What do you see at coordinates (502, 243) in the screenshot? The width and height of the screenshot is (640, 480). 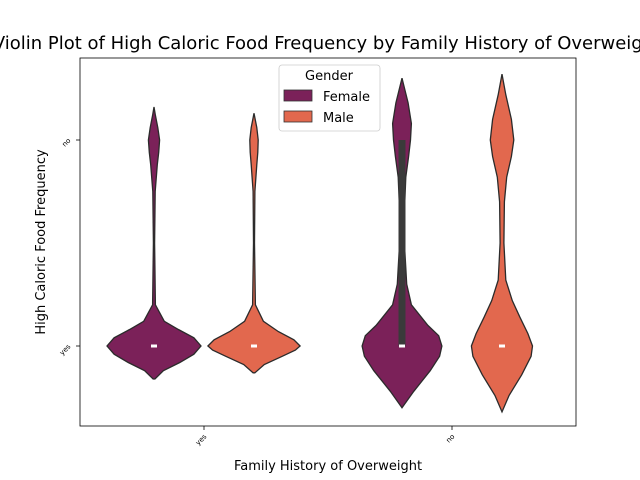 I see `violin-male-no` at bounding box center [502, 243].